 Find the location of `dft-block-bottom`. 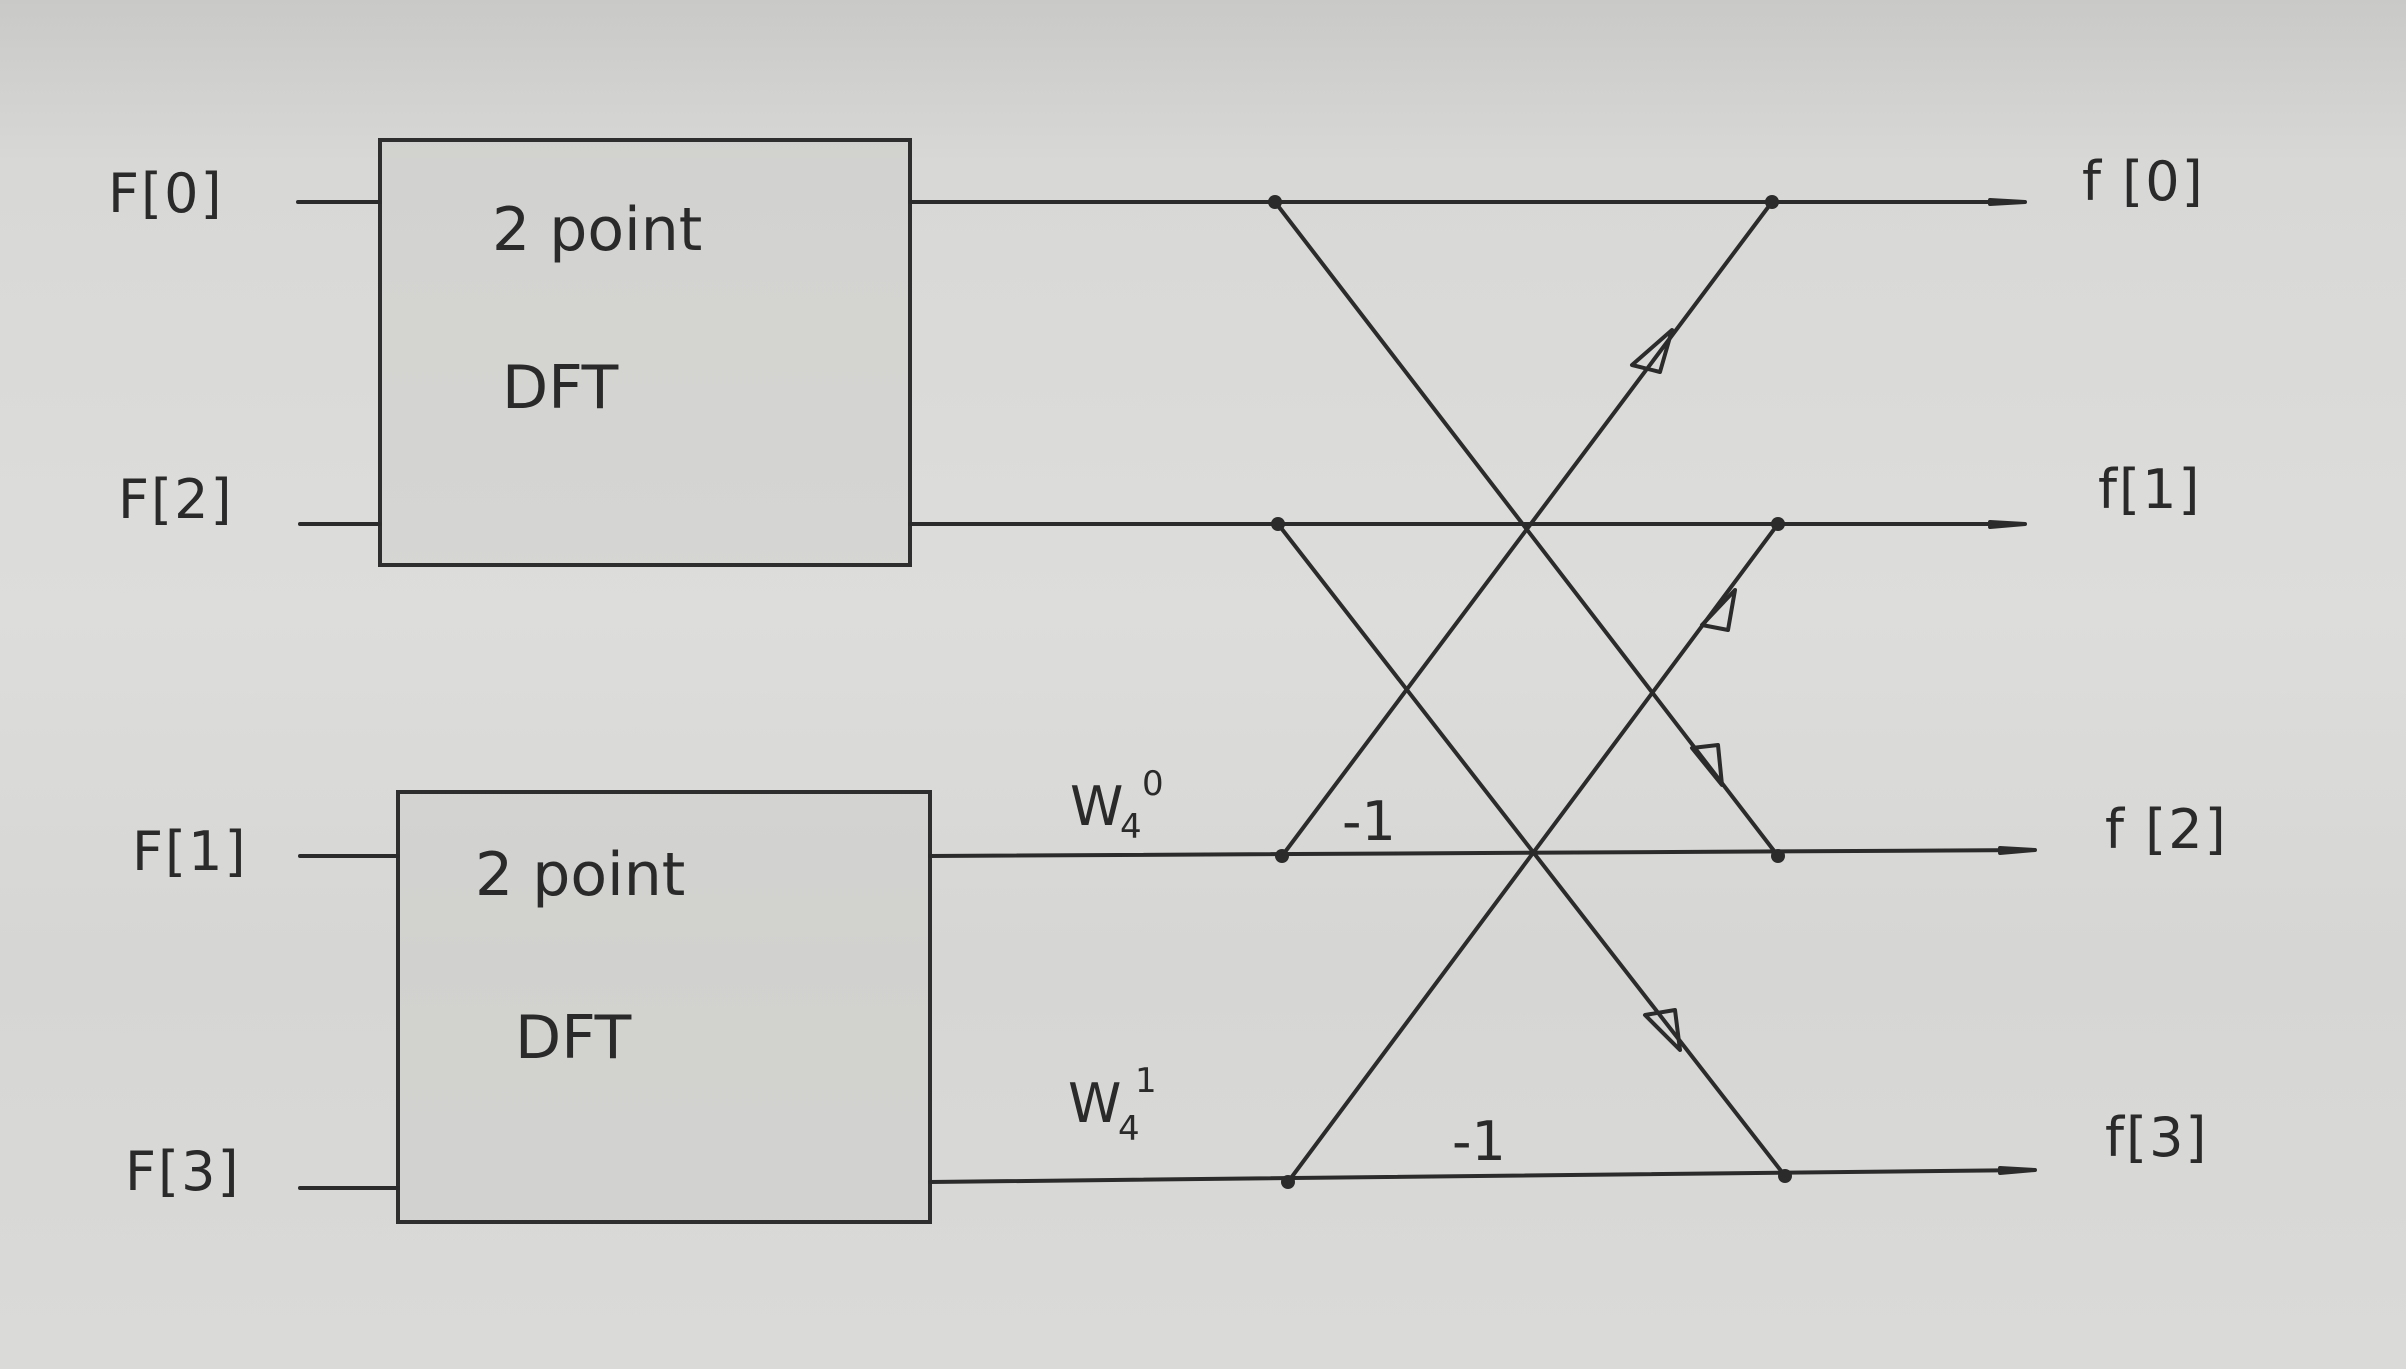

dft-block-bottom is located at coordinates (664, 1007).